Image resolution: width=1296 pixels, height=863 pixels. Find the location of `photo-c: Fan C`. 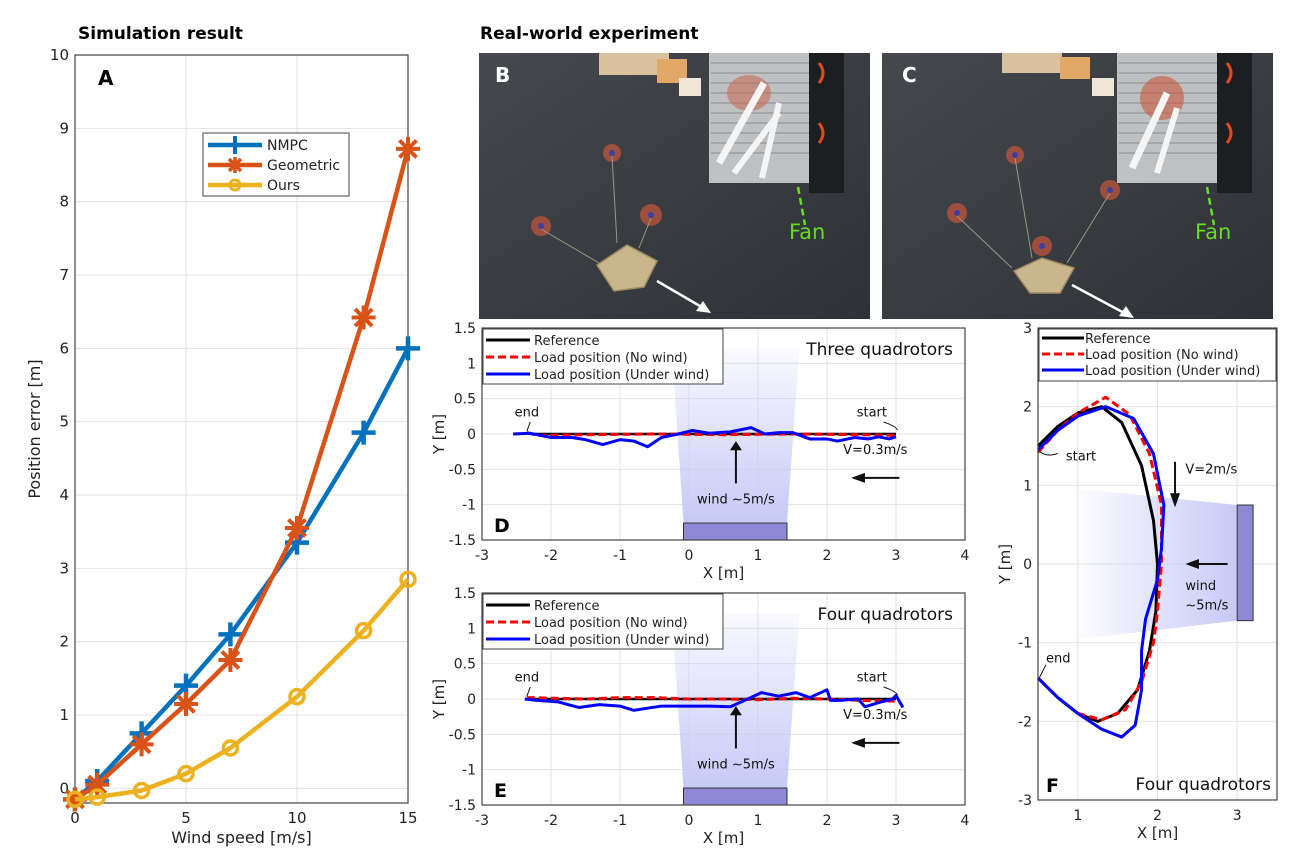

photo-c: Fan C is located at coordinates (1077, 186).